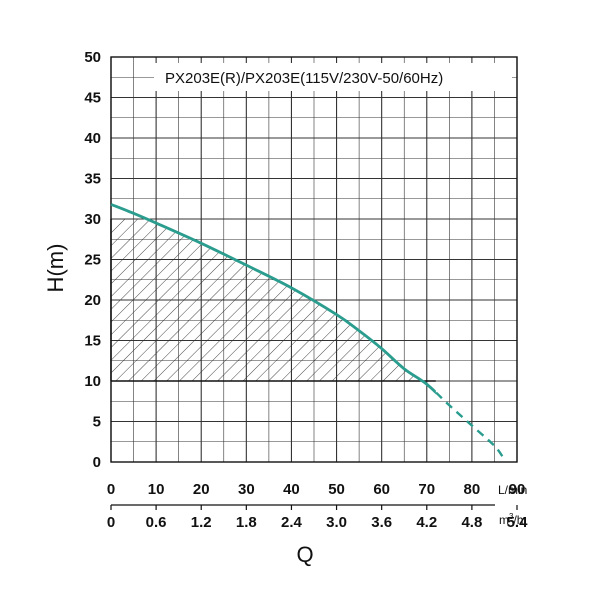  I want to click on x-tick-label-secondary: 5.4, so click(518, 522).